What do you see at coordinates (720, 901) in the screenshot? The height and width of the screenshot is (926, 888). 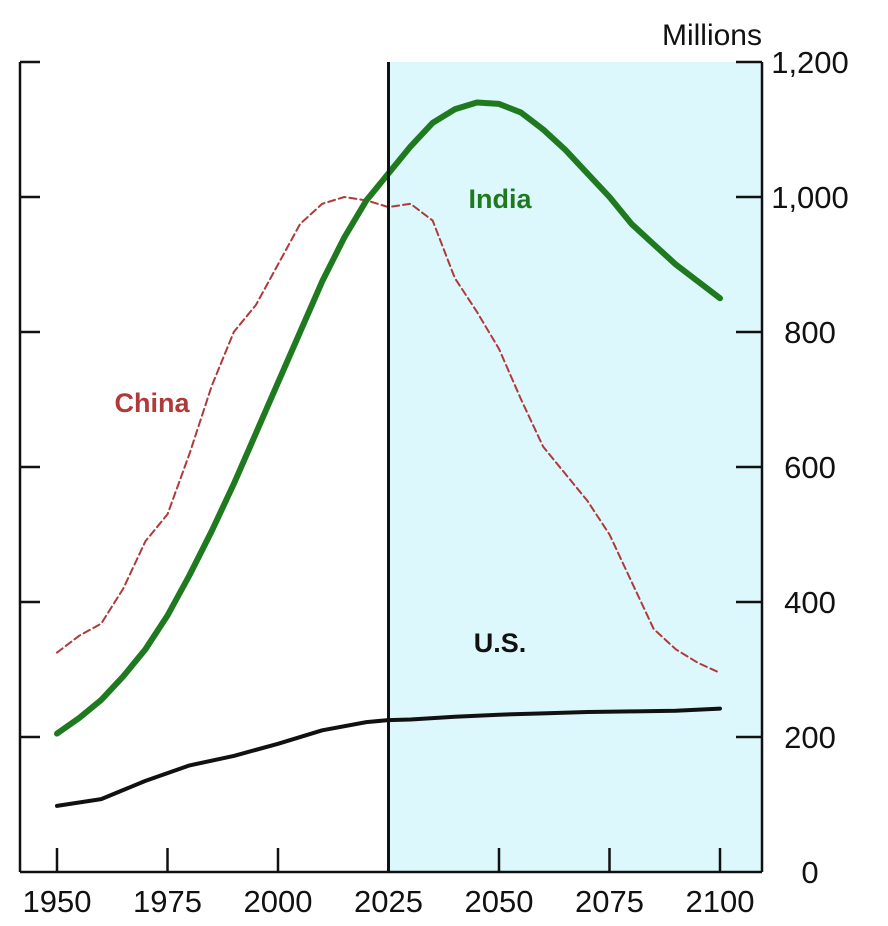 I see `x-tick-label: 2100` at bounding box center [720, 901].